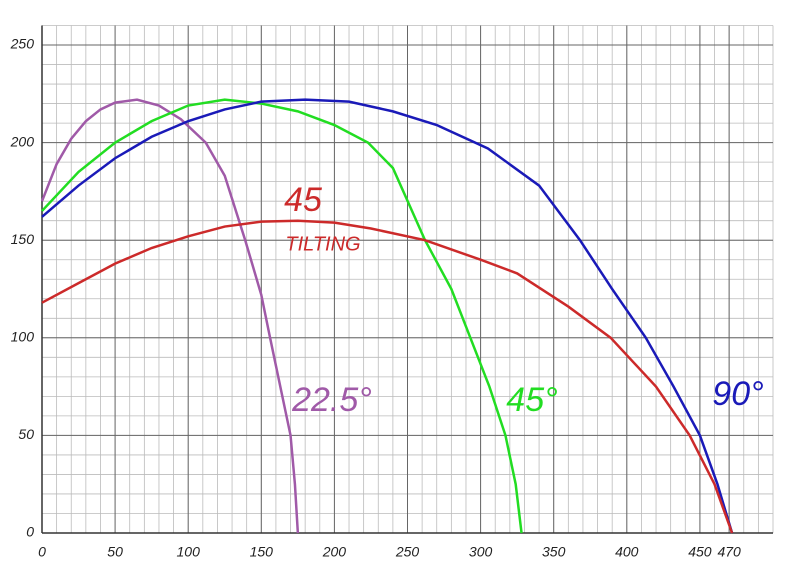  I want to click on x-tick-label: 470, so click(729, 552).